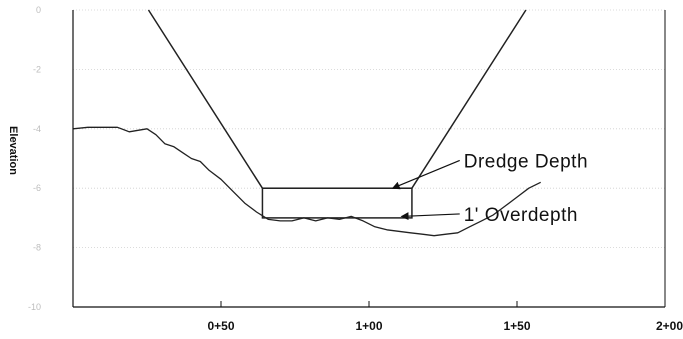 The height and width of the screenshot is (339, 683). Describe the element at coordinates (337, 203) in the screenshot. I see `overdepth-box` at that location.